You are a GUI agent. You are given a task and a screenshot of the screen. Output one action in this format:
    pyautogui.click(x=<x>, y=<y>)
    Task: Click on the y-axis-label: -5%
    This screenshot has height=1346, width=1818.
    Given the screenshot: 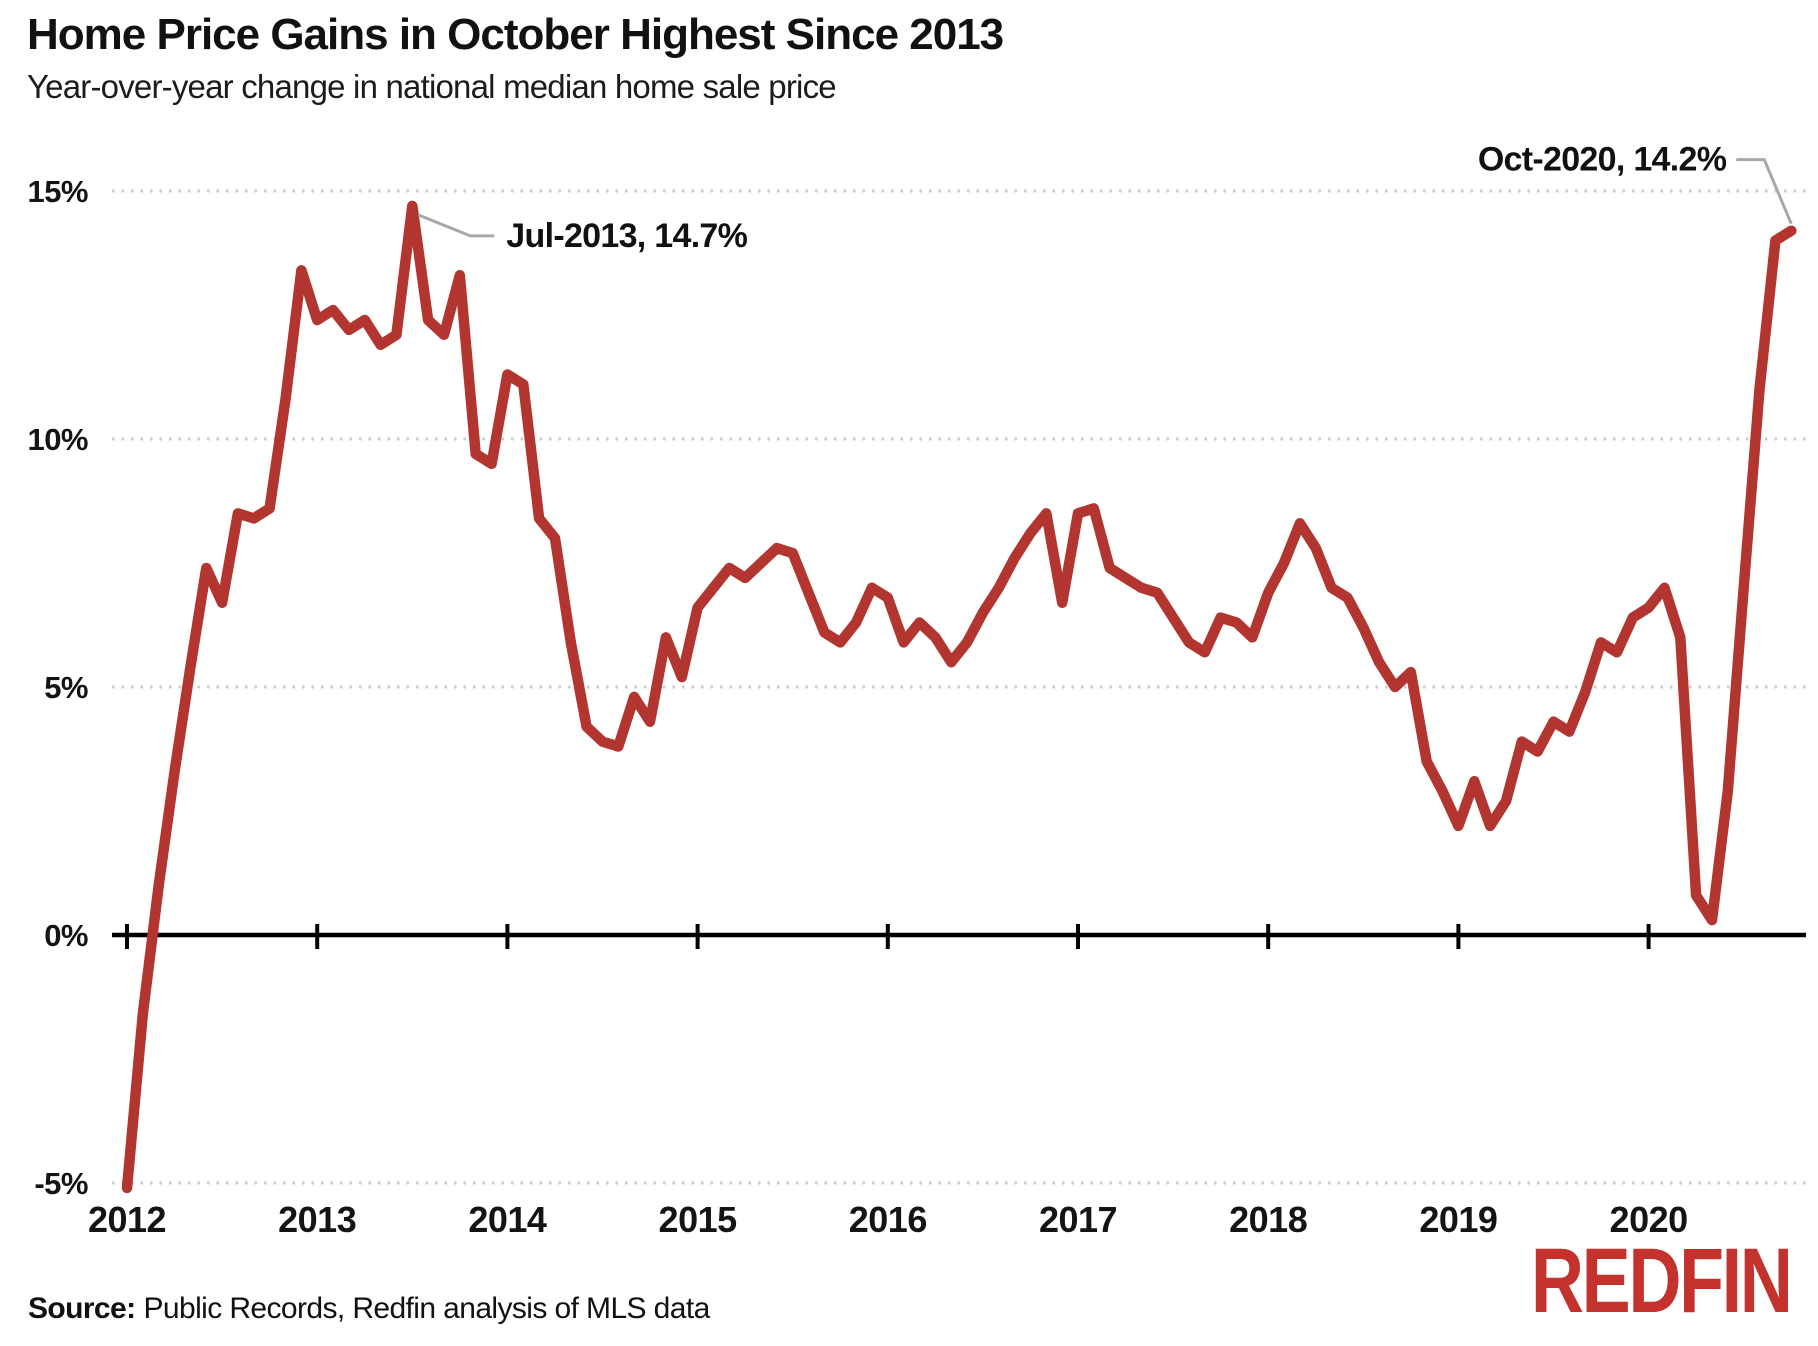 What is the action you would take?
    pyautogui.click(x=61, y=1183)
    